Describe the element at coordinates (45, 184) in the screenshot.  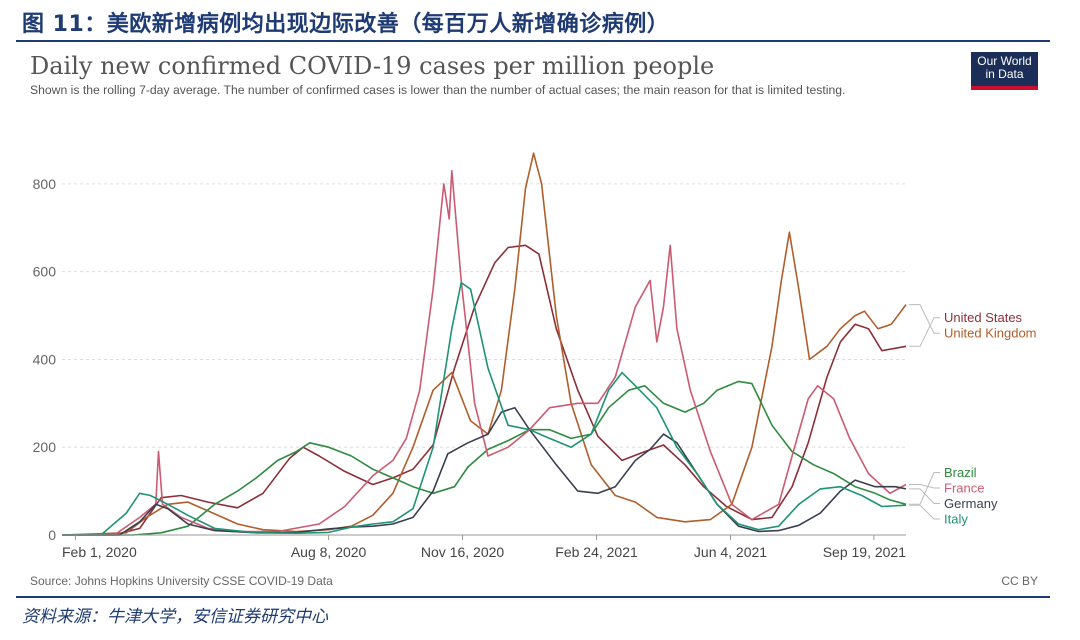
I see `y-tick-label: 800` at that location.